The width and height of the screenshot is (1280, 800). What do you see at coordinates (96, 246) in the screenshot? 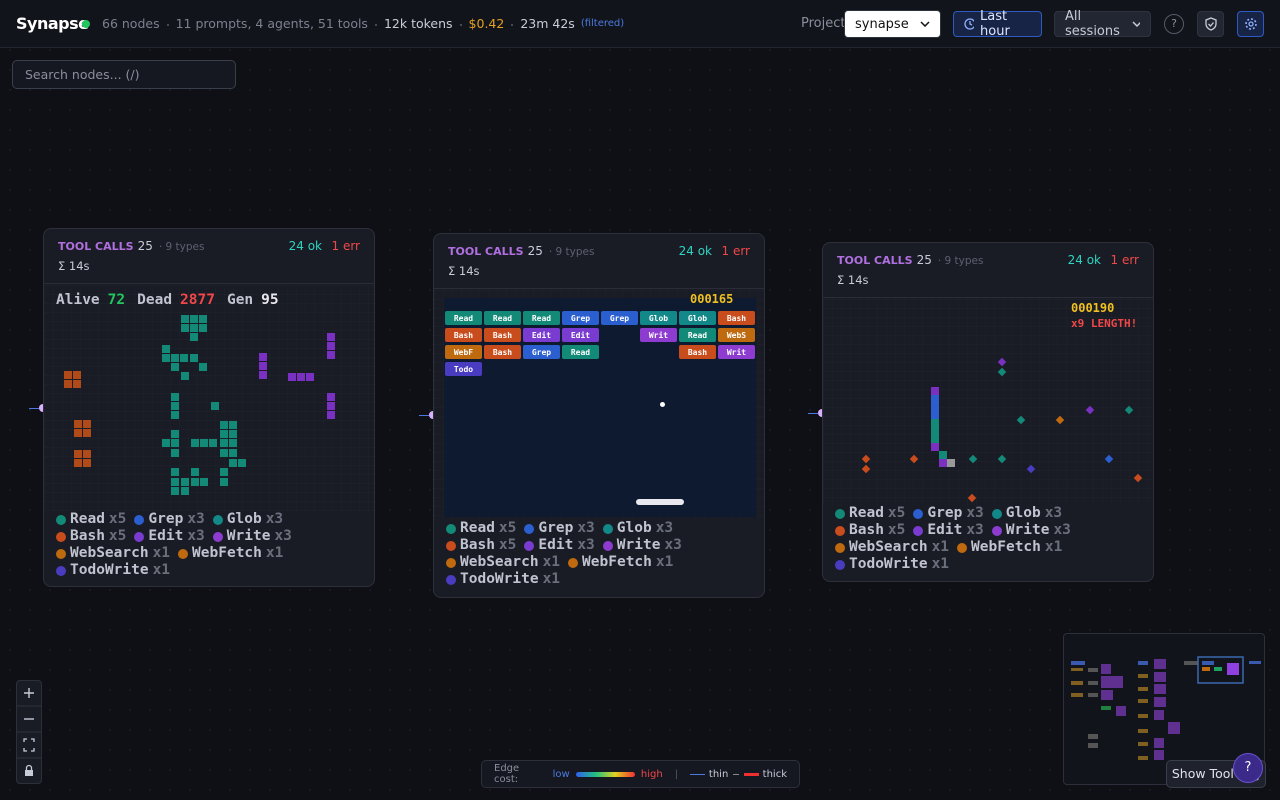
I see `card-title-text: TOOL CALLS` at bounding box center [96, 246].